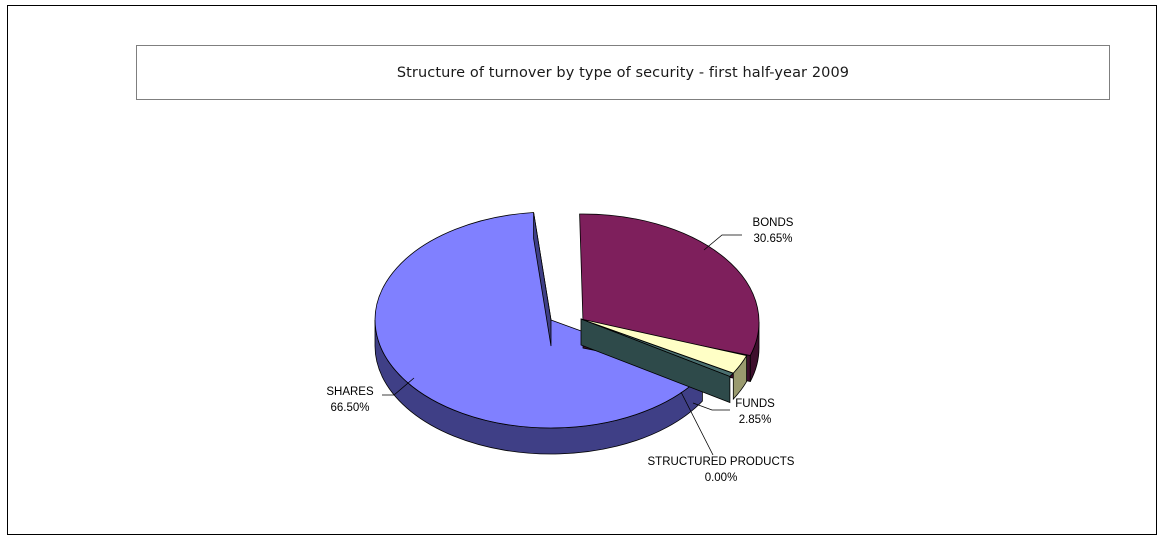 This screenshot has height=535, width=1158. I want to click on label-funds-value: 2.85%, so click(755, 420).